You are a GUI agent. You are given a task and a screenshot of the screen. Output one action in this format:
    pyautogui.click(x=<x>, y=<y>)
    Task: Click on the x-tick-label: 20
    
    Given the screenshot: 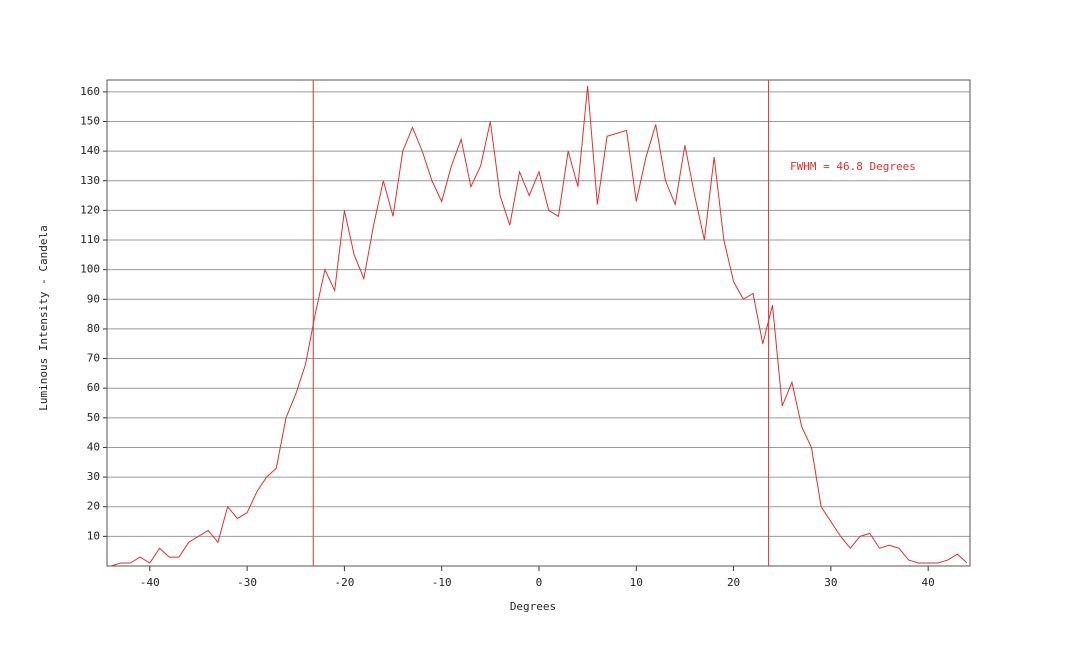 What is the action you would take?
    pyautogui.click(x=733, y=582)
    